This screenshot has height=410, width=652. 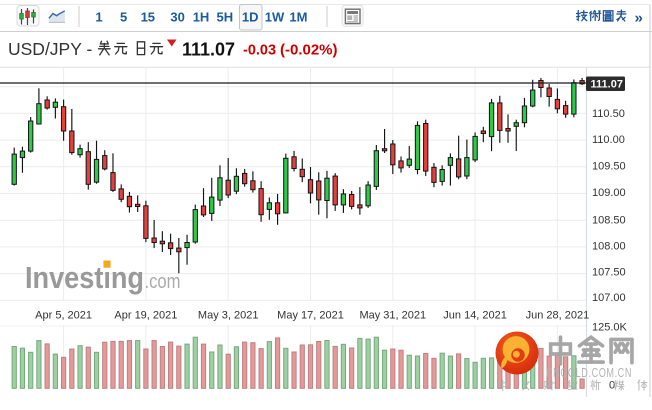 I want to click on svg-text: 108.00, so click(x=609, y=247).